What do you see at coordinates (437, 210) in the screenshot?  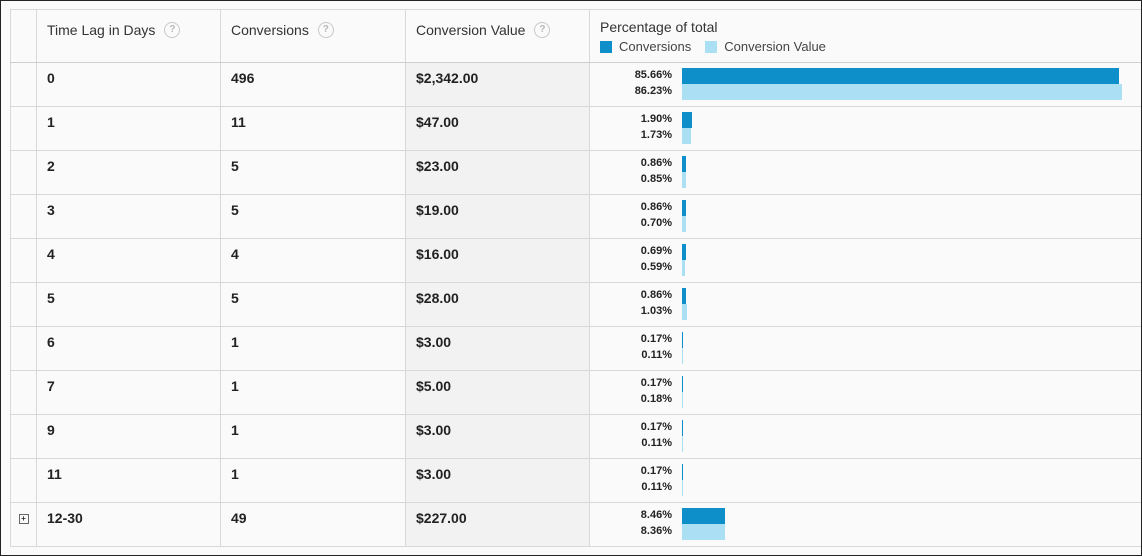 I see `conversion-value-cell-text: $19.00` at bounding box center [437, 210].